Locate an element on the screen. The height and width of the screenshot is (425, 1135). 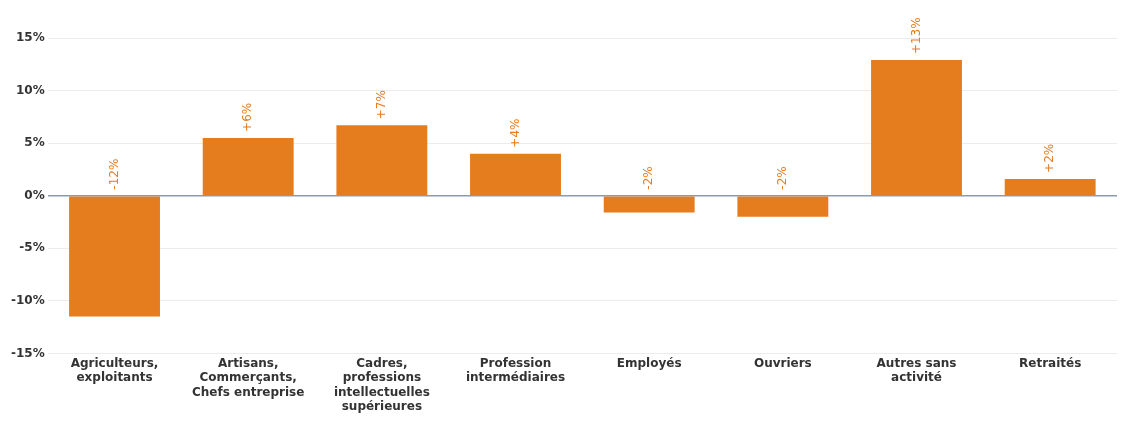
x-tick-label: Artisans, Commerçants, Chefs entreprise is located at coordinates (248, 377).